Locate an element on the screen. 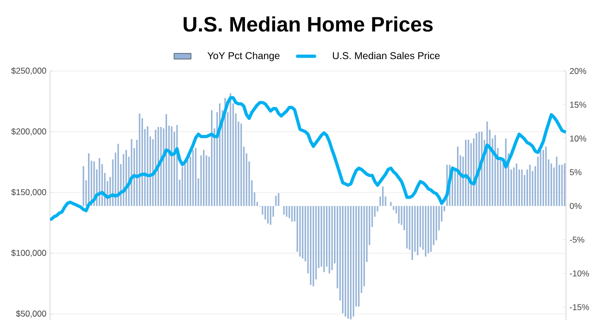  legend-label: U.S. Median Sales Price is located at coordinates (386, 56).